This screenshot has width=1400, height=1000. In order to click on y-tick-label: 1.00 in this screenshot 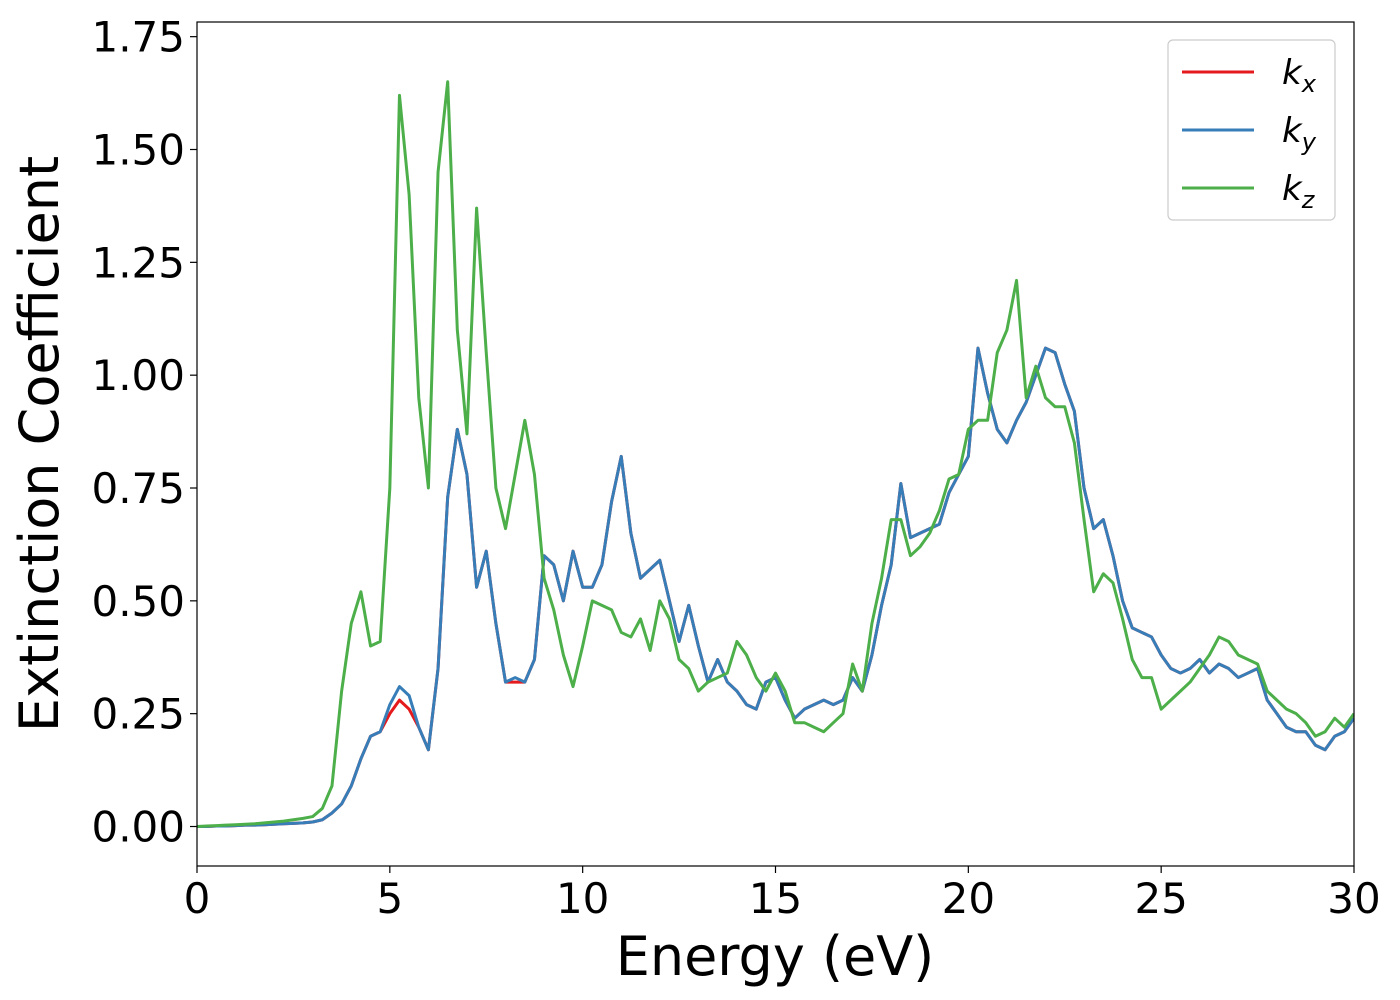, I will do `click(138, 375)`.